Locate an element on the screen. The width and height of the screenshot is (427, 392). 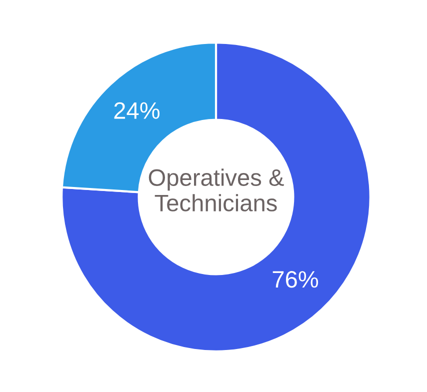
text: Operatives & Technicians is located at coordinates (216, 190).